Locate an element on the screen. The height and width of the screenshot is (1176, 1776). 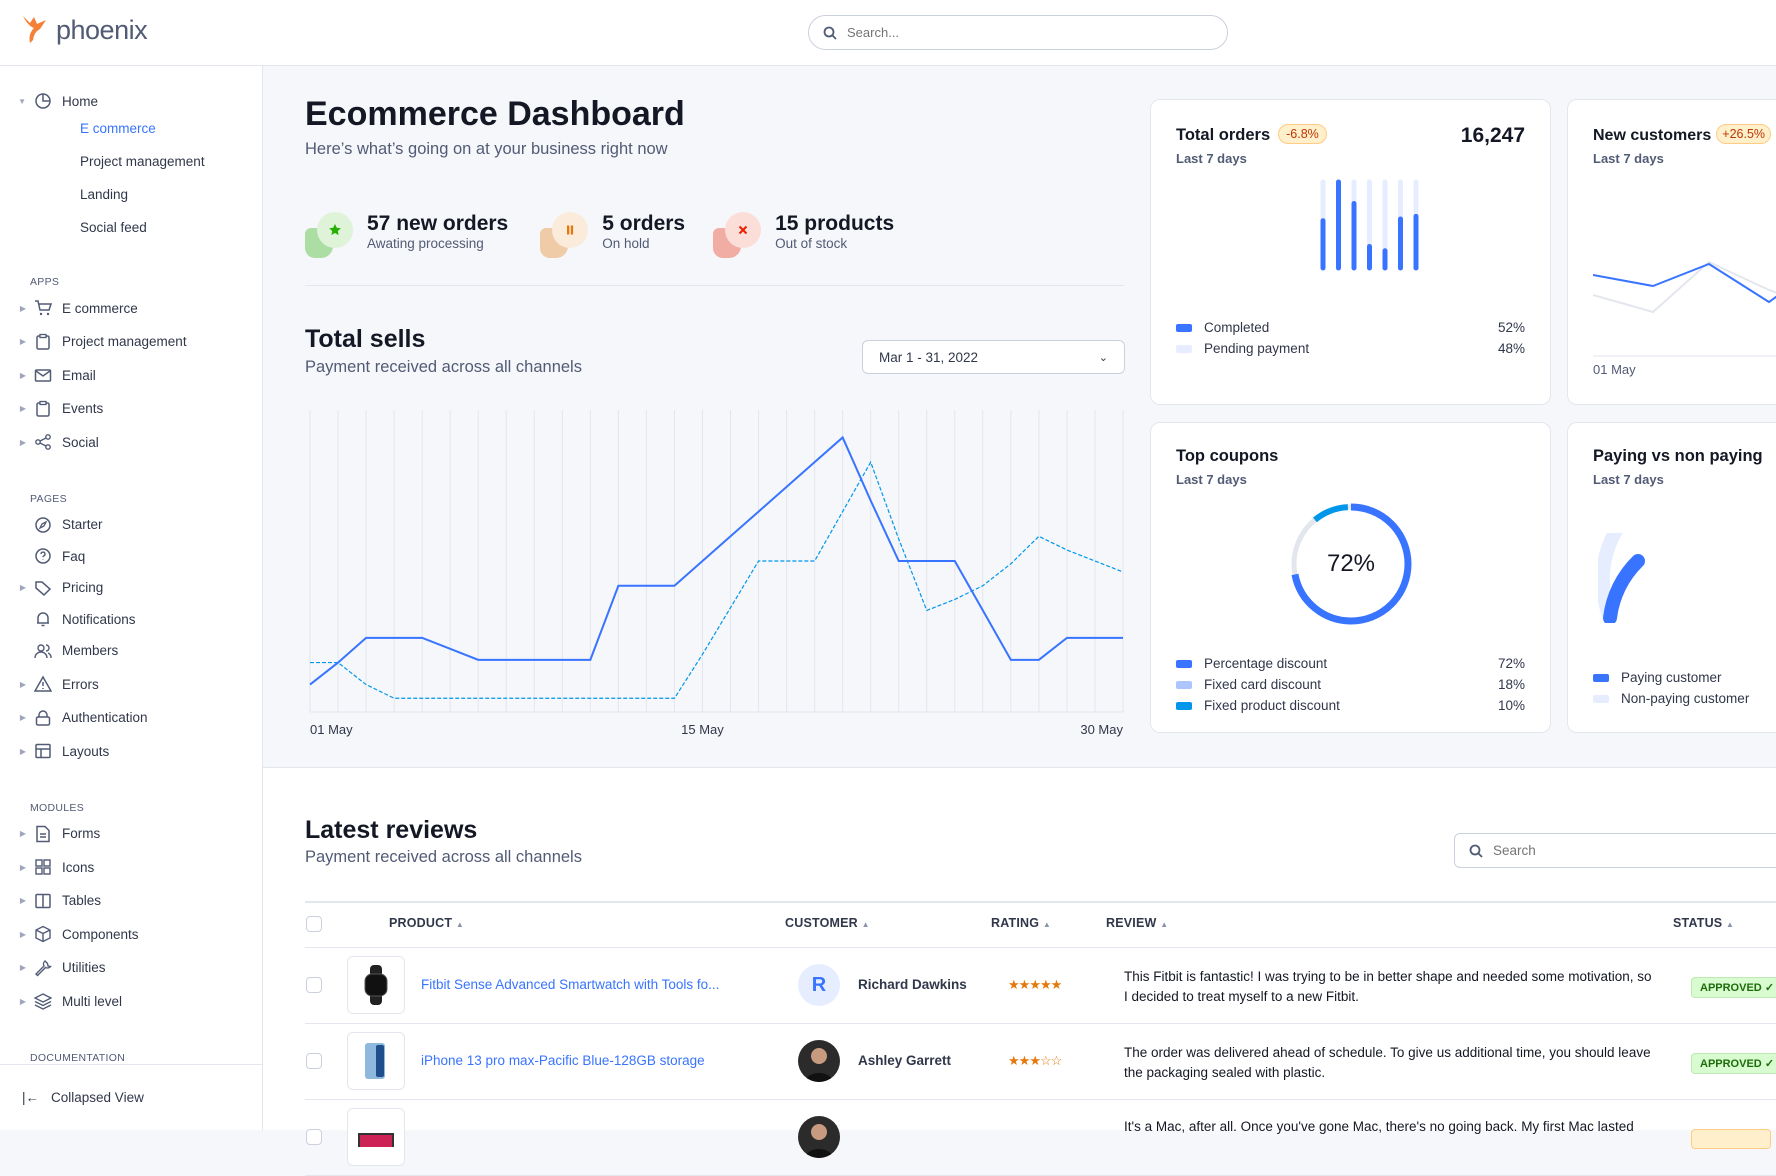
brand-logo: phoenix is located at coordinates (84, 30).